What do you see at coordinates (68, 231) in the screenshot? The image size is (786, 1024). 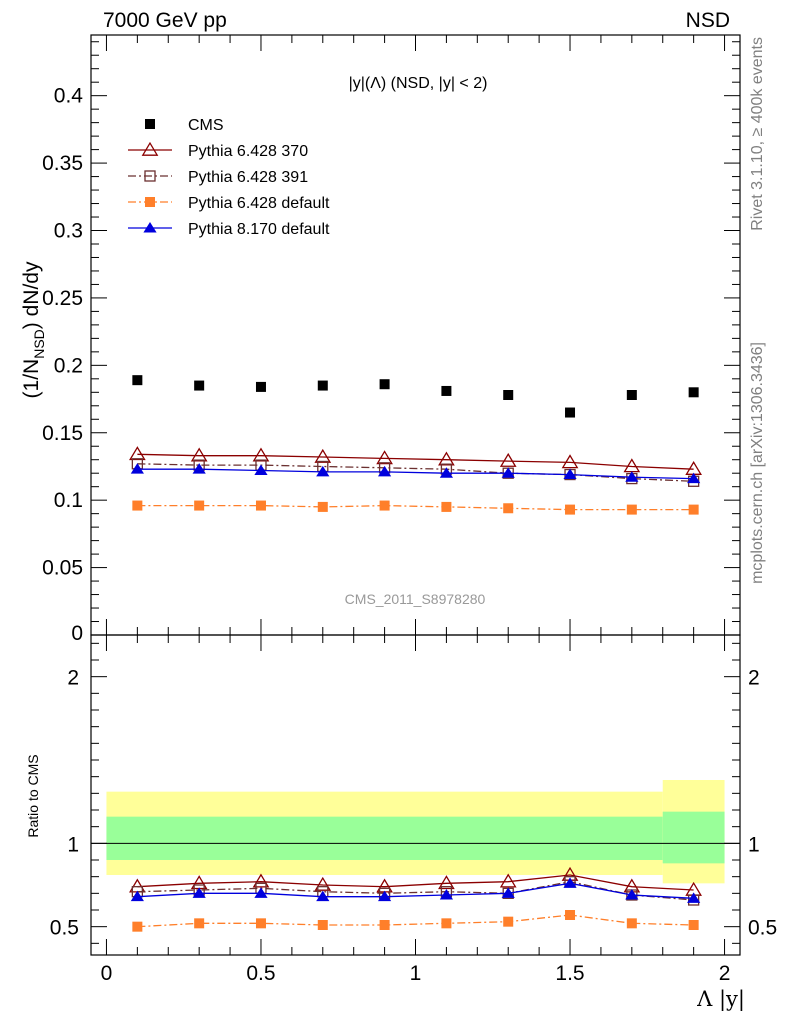 I see `y-tick-label: 0.3` at bounding box center [68, 231].